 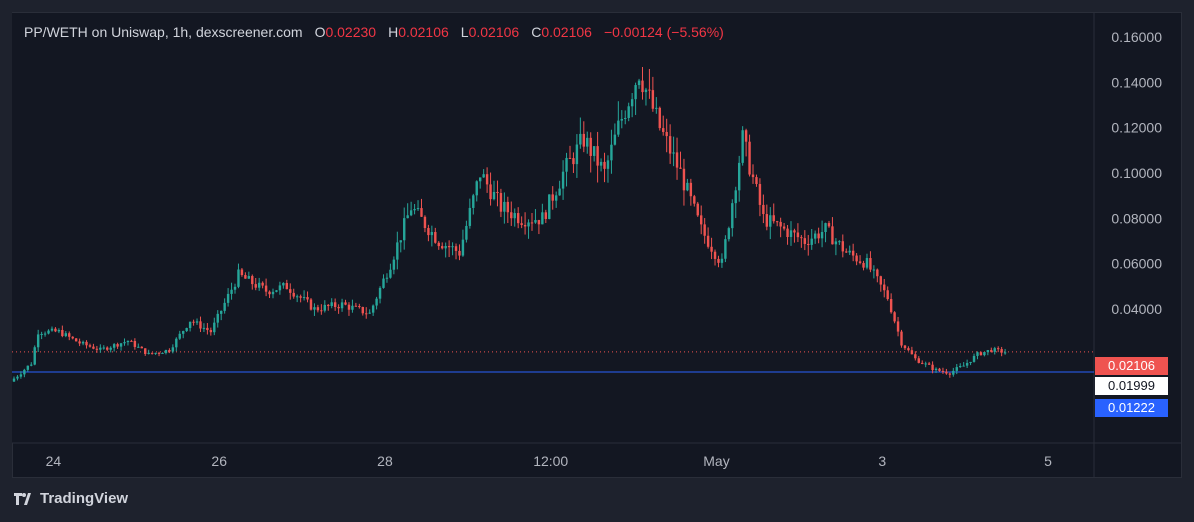 I want to click on legend-low-value: 0.02106, so click(x=494, y=32).